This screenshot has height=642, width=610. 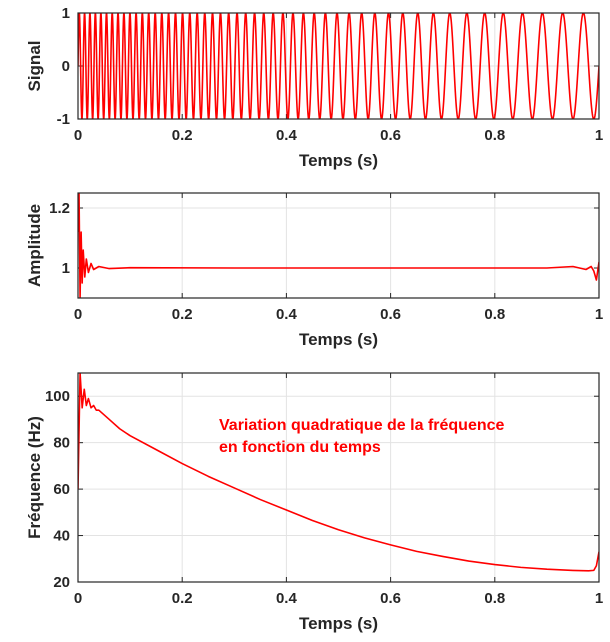 What do you see at coordinates (61, 489) in the screenshot?
I see `y-tick-label: 60` at bounding box center [61, 489].